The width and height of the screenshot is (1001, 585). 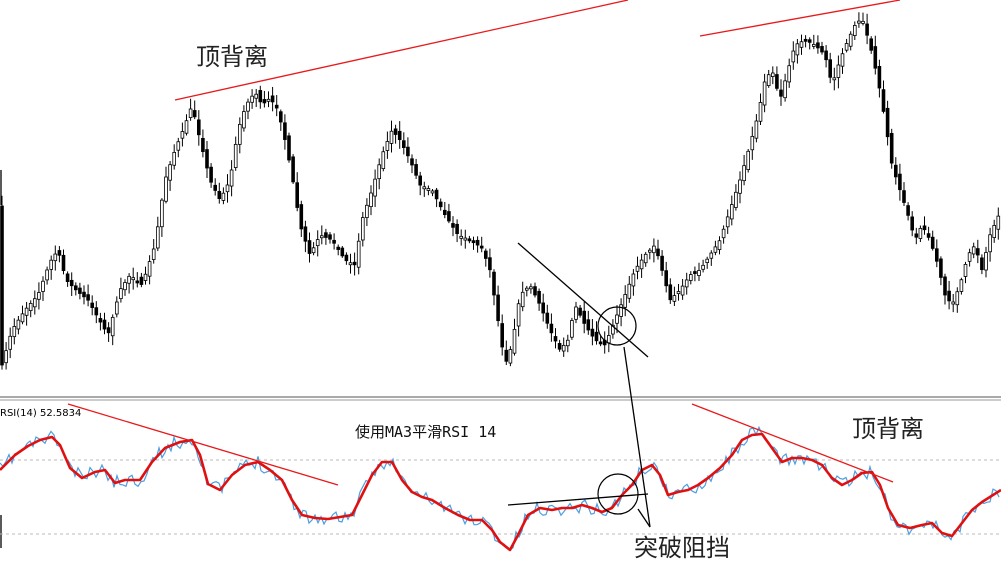 I want to click on price-divergence-label: 顶背离, so click(x=232, y=57).